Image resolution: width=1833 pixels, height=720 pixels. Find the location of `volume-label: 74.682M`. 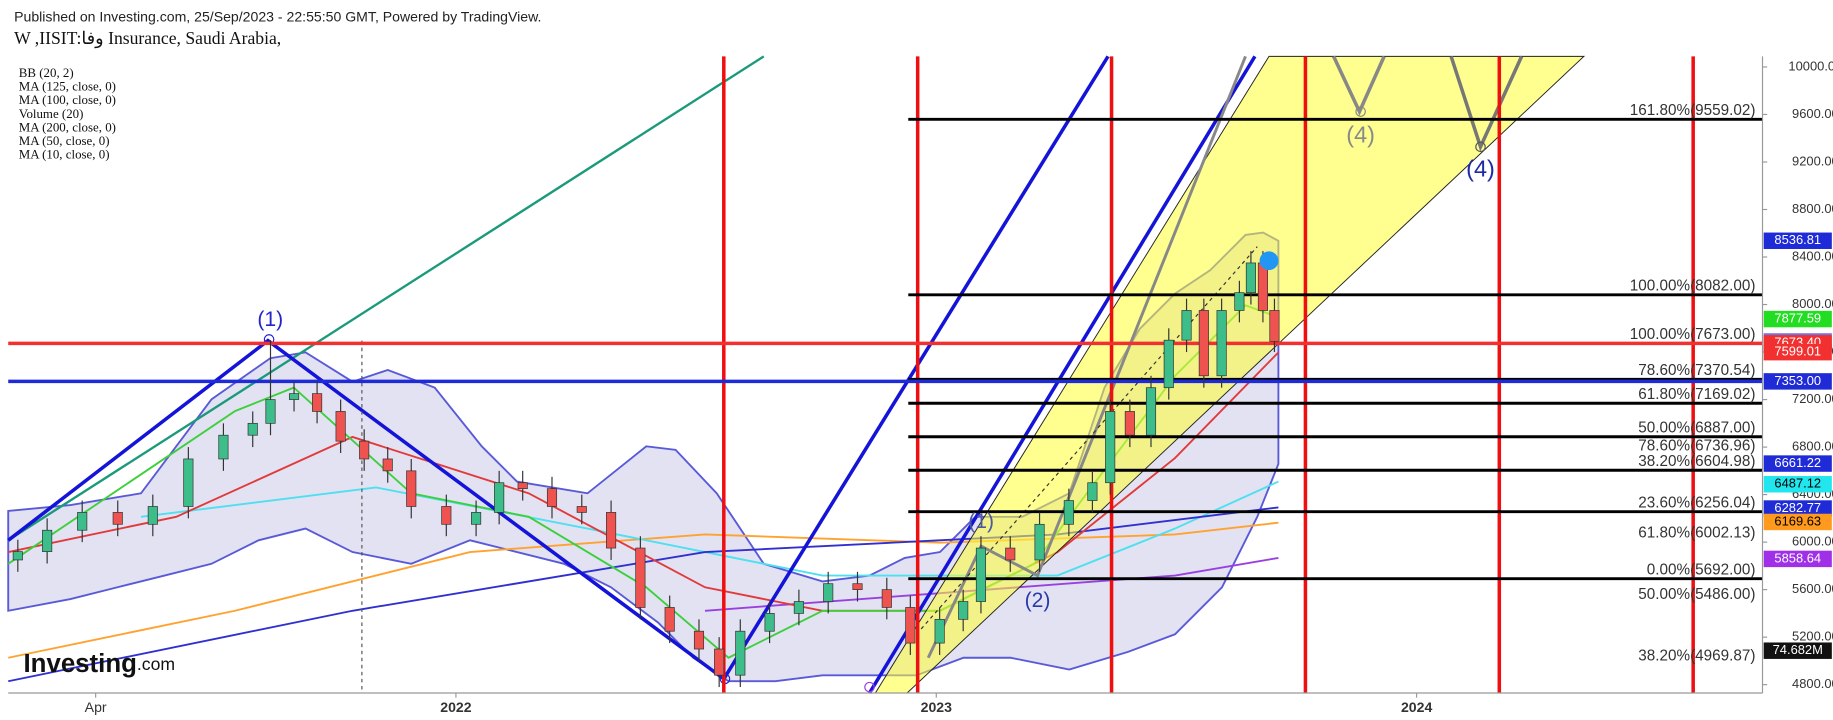

volume-label: 74.682M is located at coordinates (1798, 649).